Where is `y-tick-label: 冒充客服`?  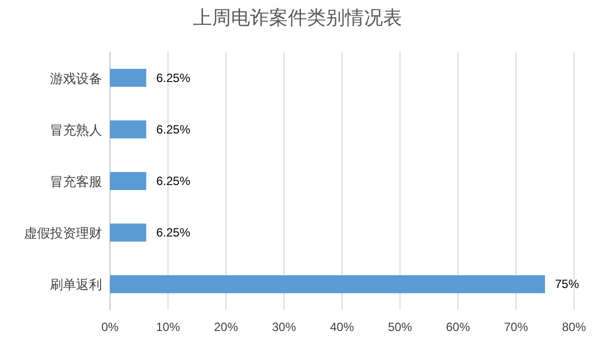 y-tick-label: 冒充客服 is located at coordinates (76, 181).